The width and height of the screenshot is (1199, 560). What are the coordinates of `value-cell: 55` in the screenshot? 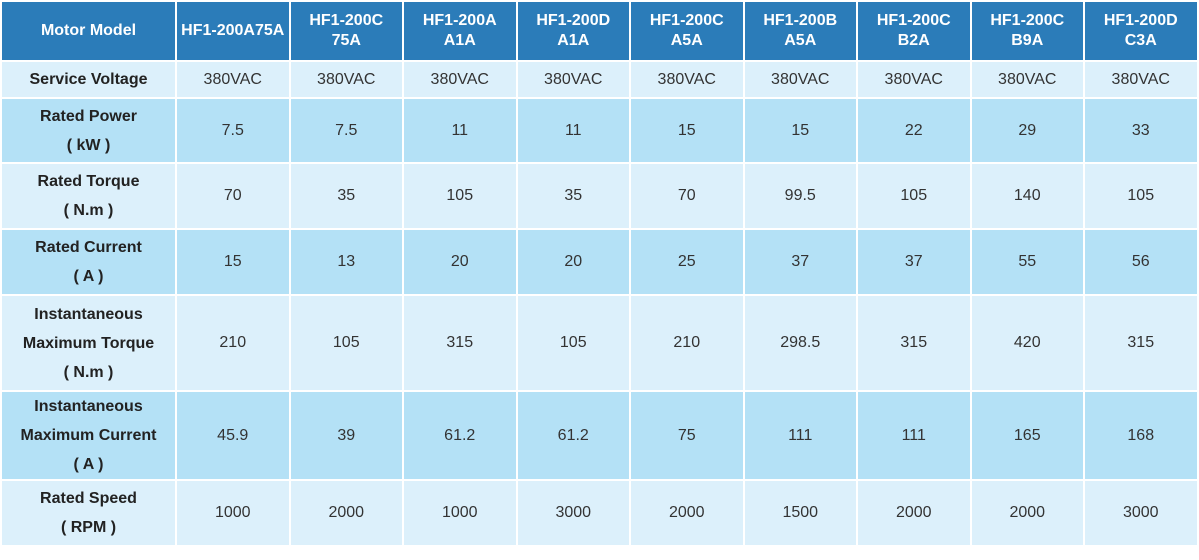 It's located at (1027, 262).